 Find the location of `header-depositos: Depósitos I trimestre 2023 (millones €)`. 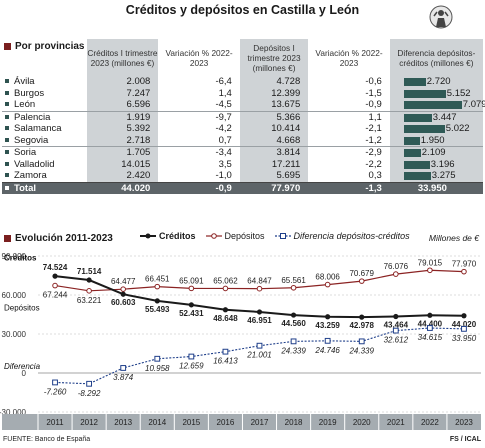

header-depositos: Depósitos I trimestre 2023 (millones €) is located at coordinates (274, 57).